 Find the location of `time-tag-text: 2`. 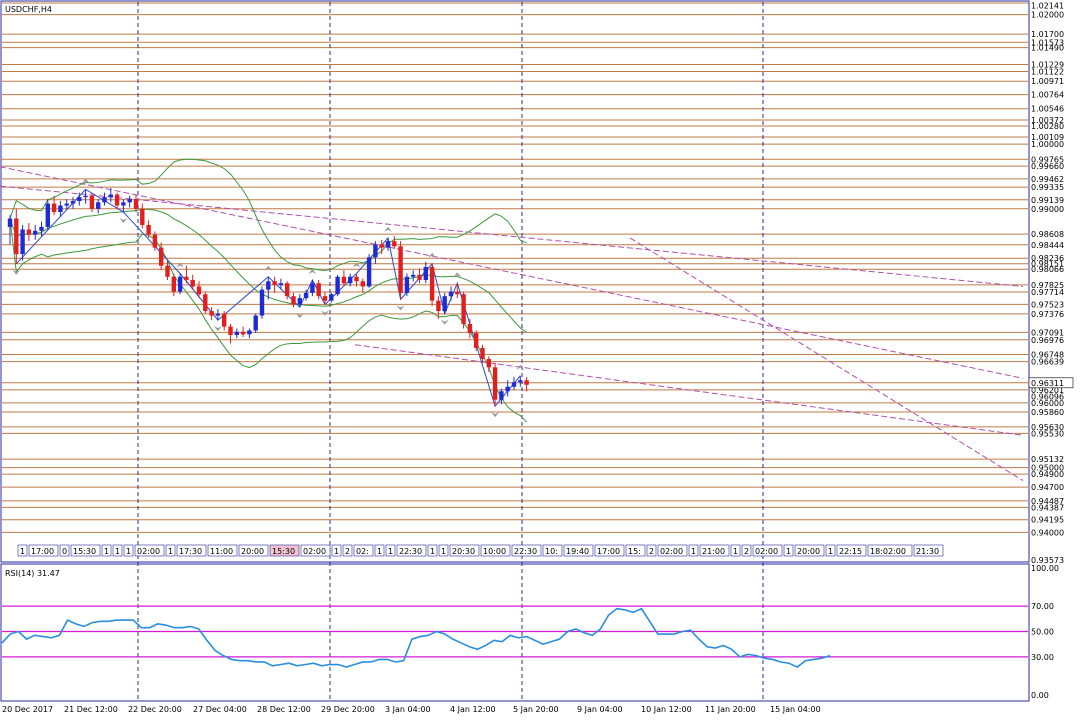

time-tag-text: 2 is located at coordinates (347, 551).